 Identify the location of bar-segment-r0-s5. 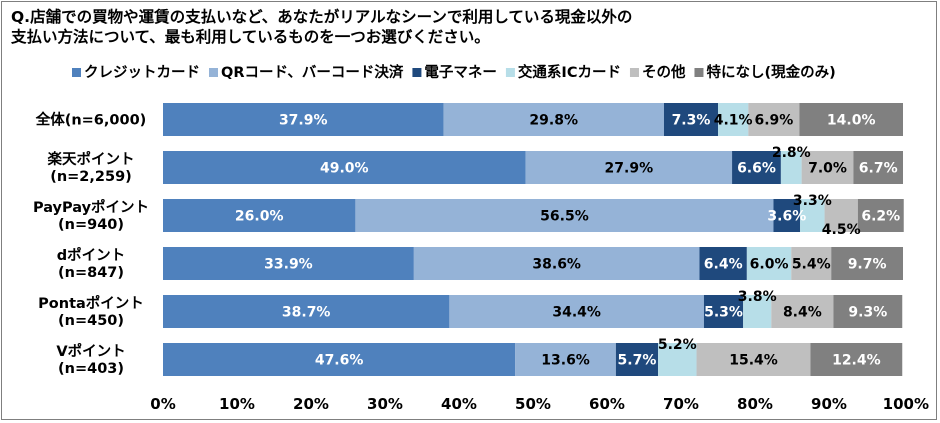
(851, 119).